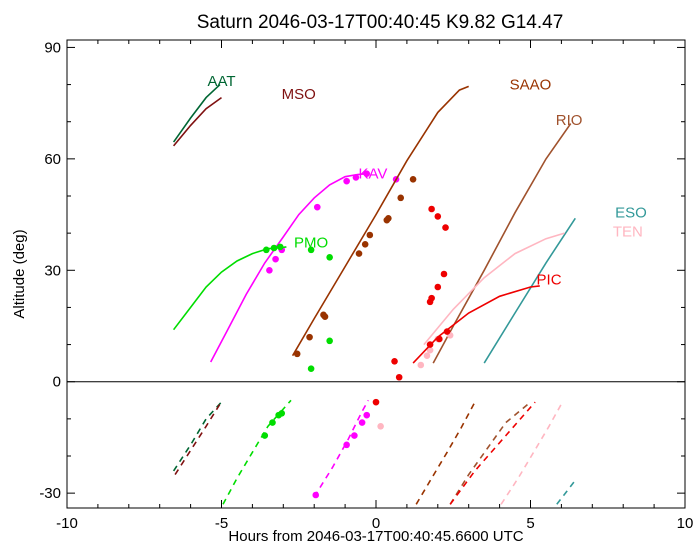 Image resolution: width=695 pixels, height=550 pixels. Describe the element at coordinates (57, 382) in the screenshot. I see `y-tick-label: 0` at that location.